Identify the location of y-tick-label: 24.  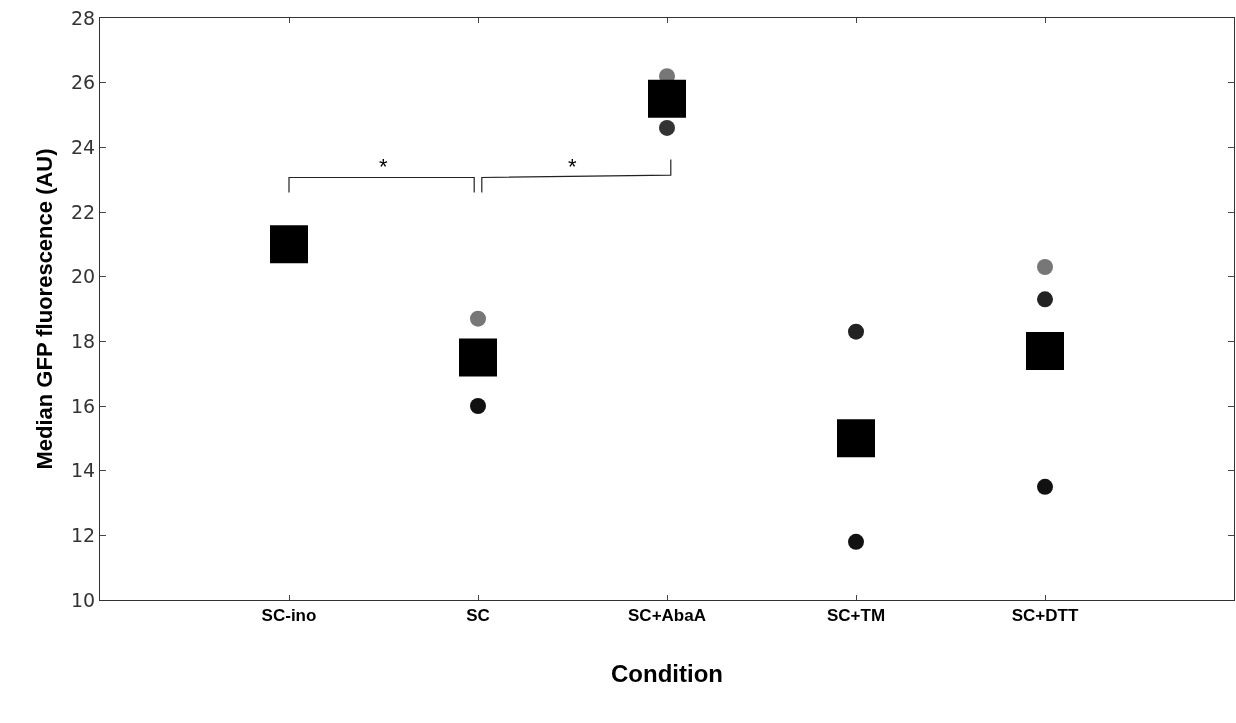
(83, 146).